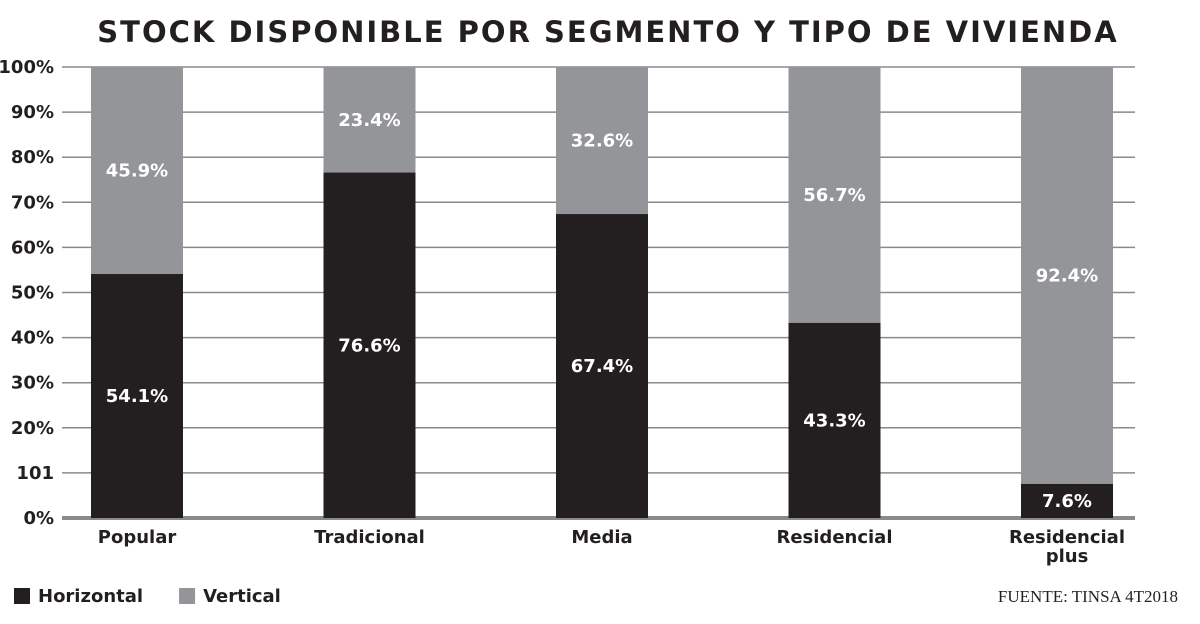 The image size is (1200, 624). Describe the element at coordinates (90, 596) in the screenshot. I see `legend-label: Horizontal` at that location.